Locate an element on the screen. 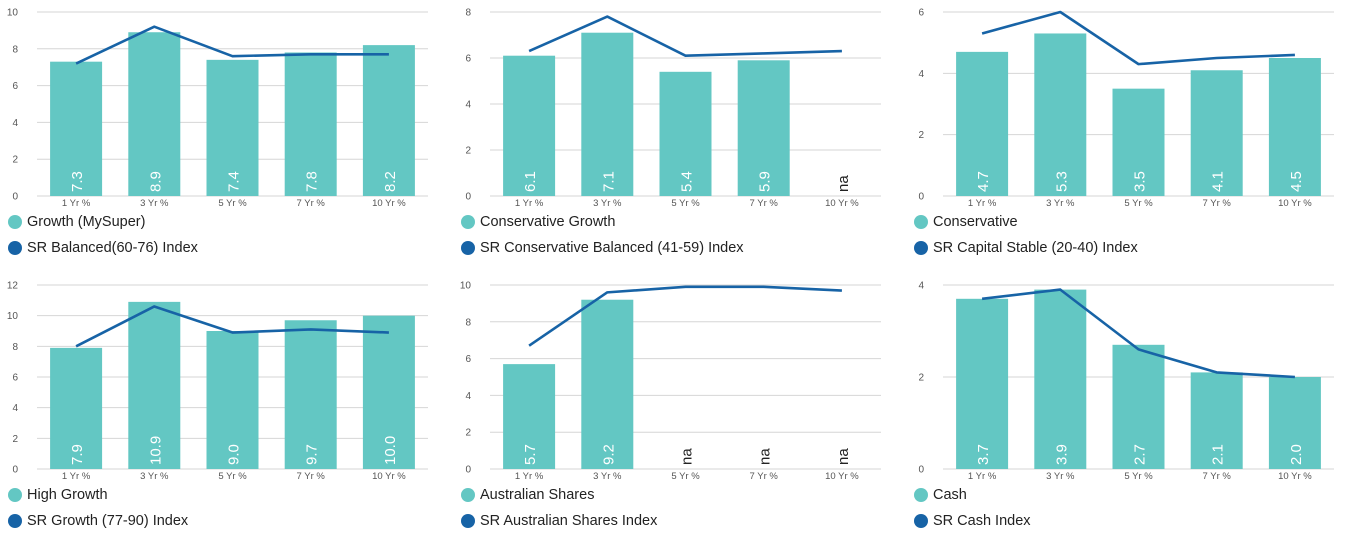 The image size is (1359, 546). bar-value-label: 5.3 is located at coordinates (1061, 181).